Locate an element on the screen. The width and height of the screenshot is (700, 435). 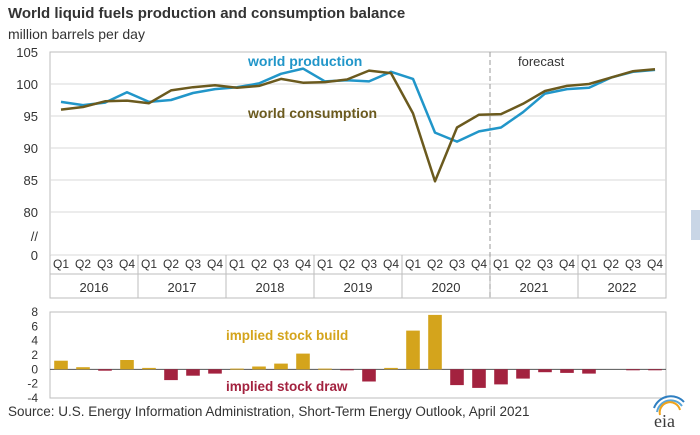
chart-subtitle: million barrels per day is located at coordinates (76, 34).